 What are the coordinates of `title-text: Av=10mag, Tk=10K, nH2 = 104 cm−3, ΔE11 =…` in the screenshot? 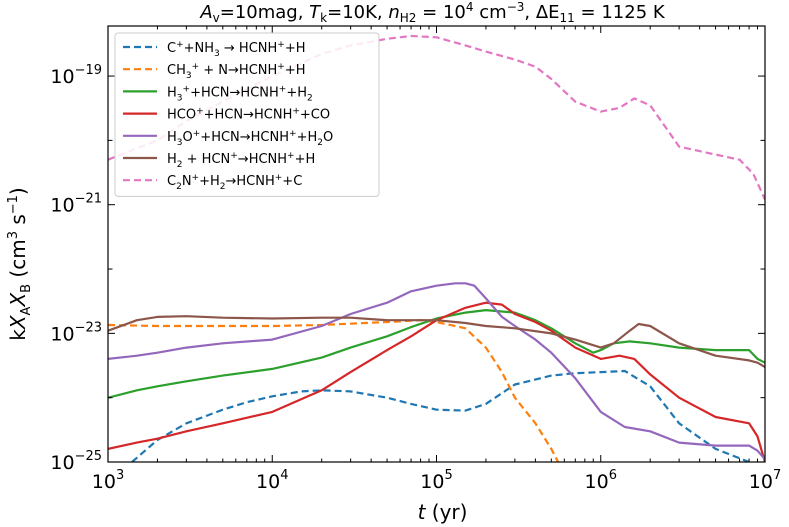 It's located at (432, 12).